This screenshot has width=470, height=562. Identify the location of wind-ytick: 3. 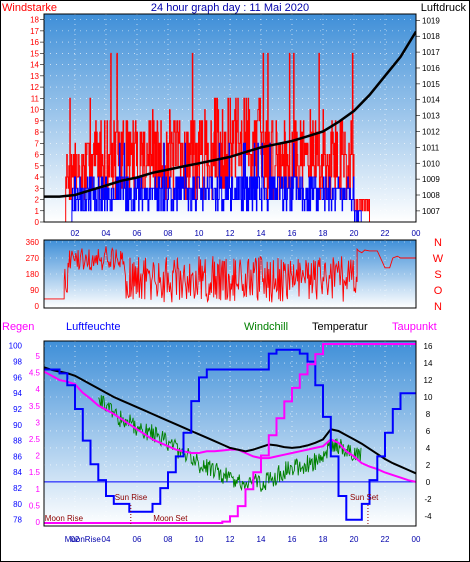
(37, 188).